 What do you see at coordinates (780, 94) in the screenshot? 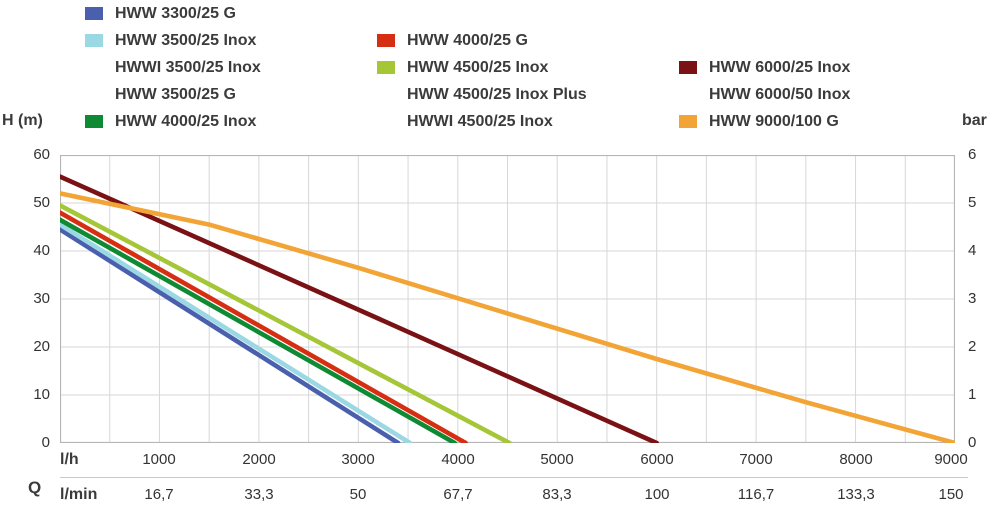
I see `legend-label: HWW 6000/50 Inox` at bounding box center [780, 94].